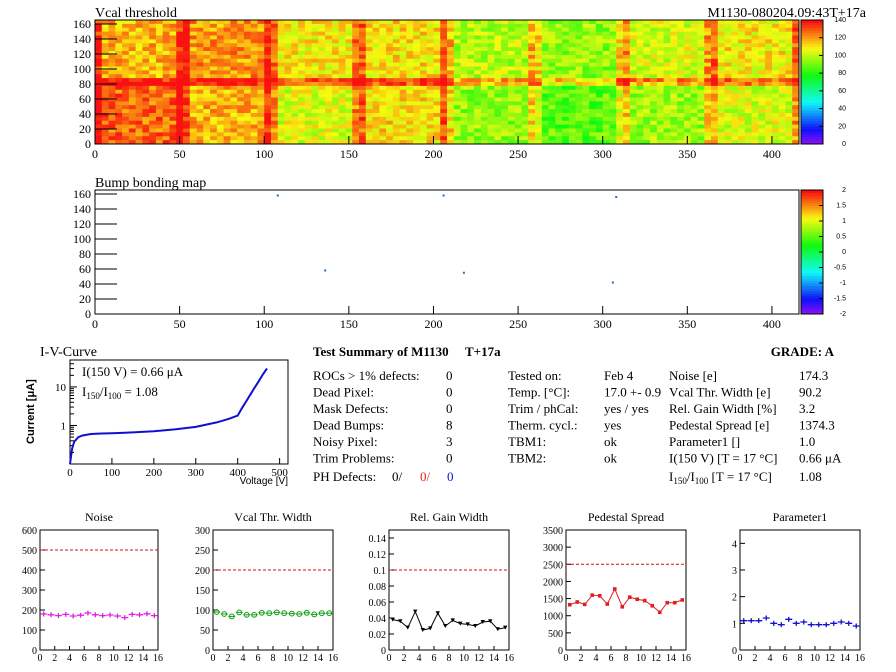 This screenshot has height=672, width=896. What do you see at coordinates (812, 96) in the screenshot?
I see `vcal-palette-color-step` at bounding box center [812, 96].